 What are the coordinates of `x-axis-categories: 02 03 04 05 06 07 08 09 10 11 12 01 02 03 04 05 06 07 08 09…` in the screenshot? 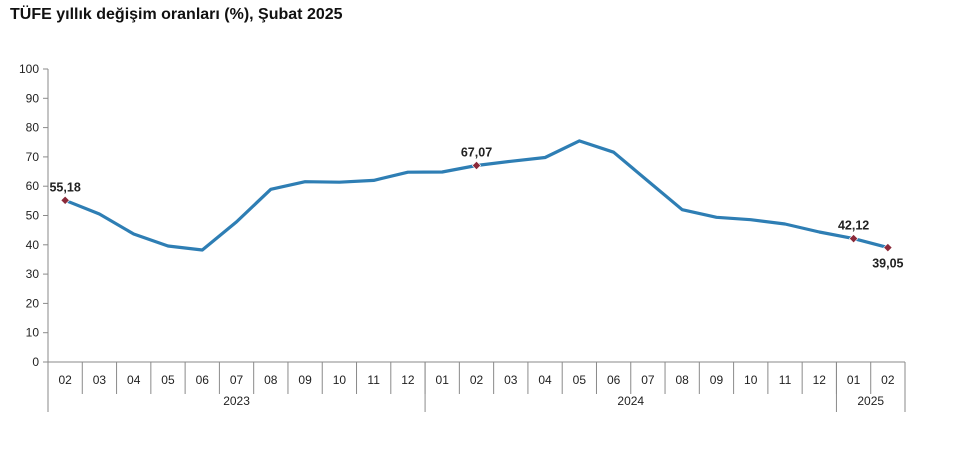 It's located at (476, 378).